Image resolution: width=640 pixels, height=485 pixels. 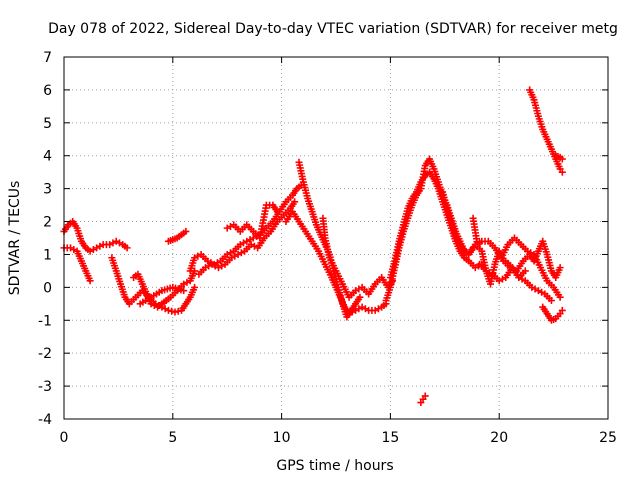 I want to click on series-trace-c, so click(x=153, y=285).